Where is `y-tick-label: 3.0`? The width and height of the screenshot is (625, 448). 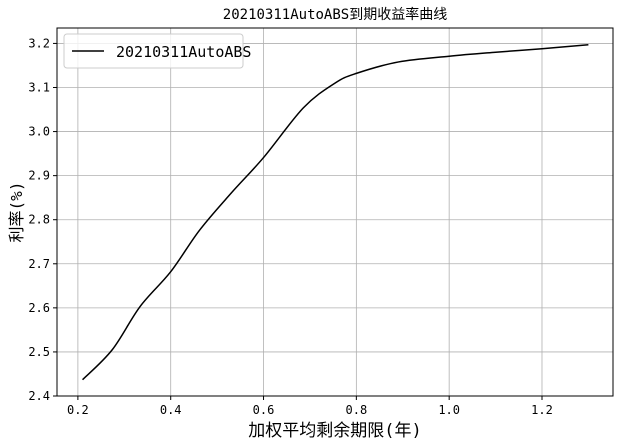 y-tick-label: 3.0 is located at coordinates (39, 132).